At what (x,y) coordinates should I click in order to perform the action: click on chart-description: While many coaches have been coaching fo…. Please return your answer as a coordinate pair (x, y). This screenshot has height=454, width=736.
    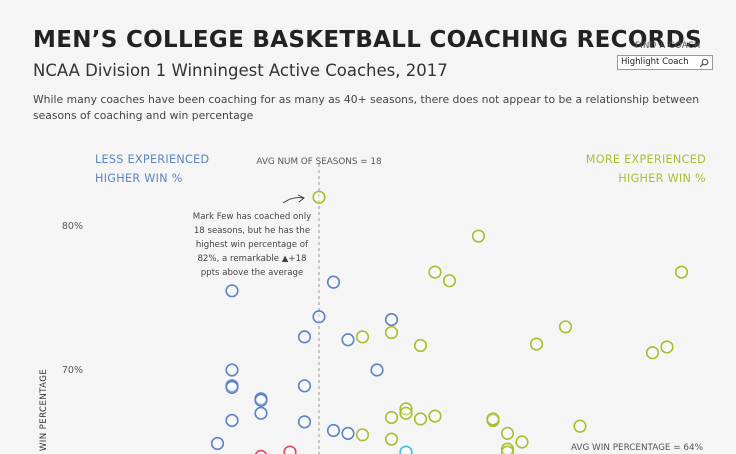
    Looking at the image, I should click on (366, 107).